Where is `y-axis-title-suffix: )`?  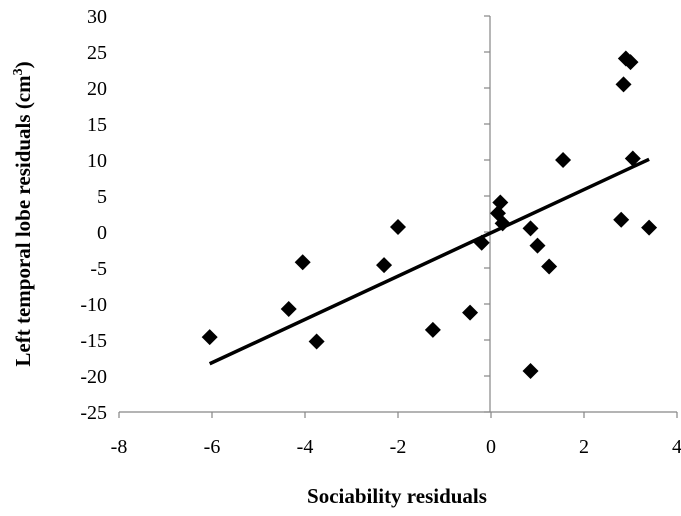 y-axis-title-suffix: ) is located at coordinates (23, 64).